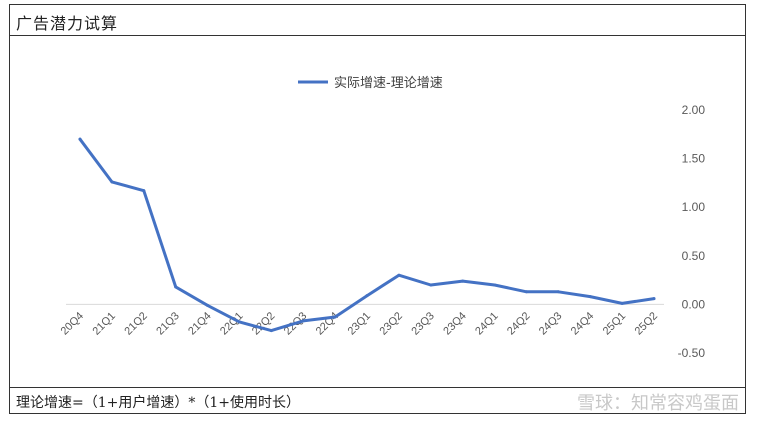  Describe the element at coordinates (104, 324) in the screenshot. I see `x-tick-label: 21Q1` at that location.